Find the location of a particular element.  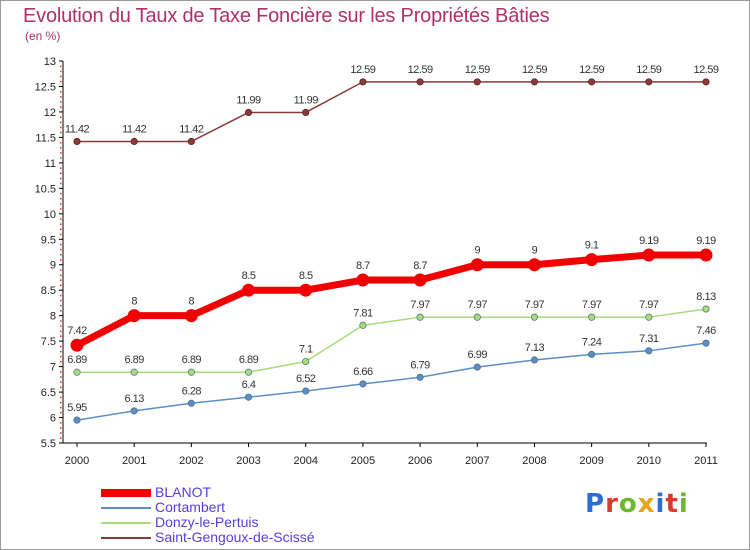

legend-swatch-saint-gengoux is located at coordinates (126, 538).